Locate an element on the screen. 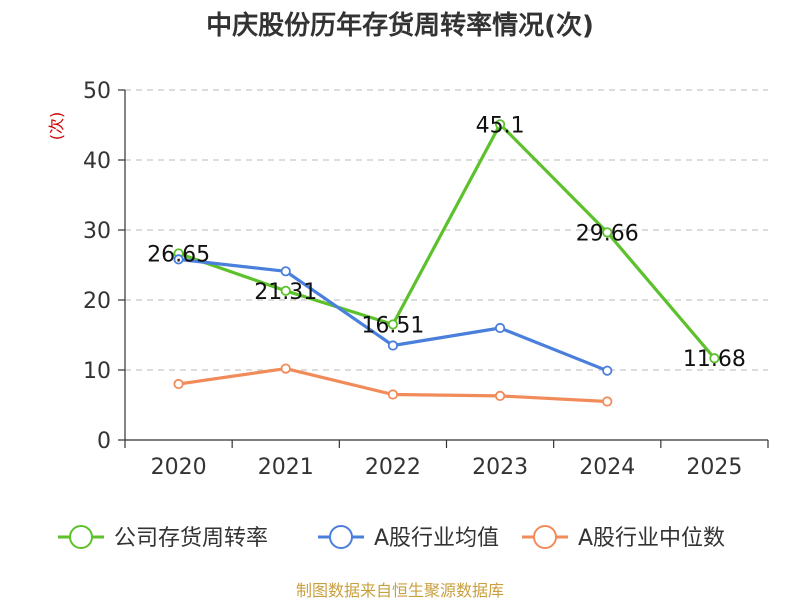  series-2-point-2022 is located at coordinates (393, 394).